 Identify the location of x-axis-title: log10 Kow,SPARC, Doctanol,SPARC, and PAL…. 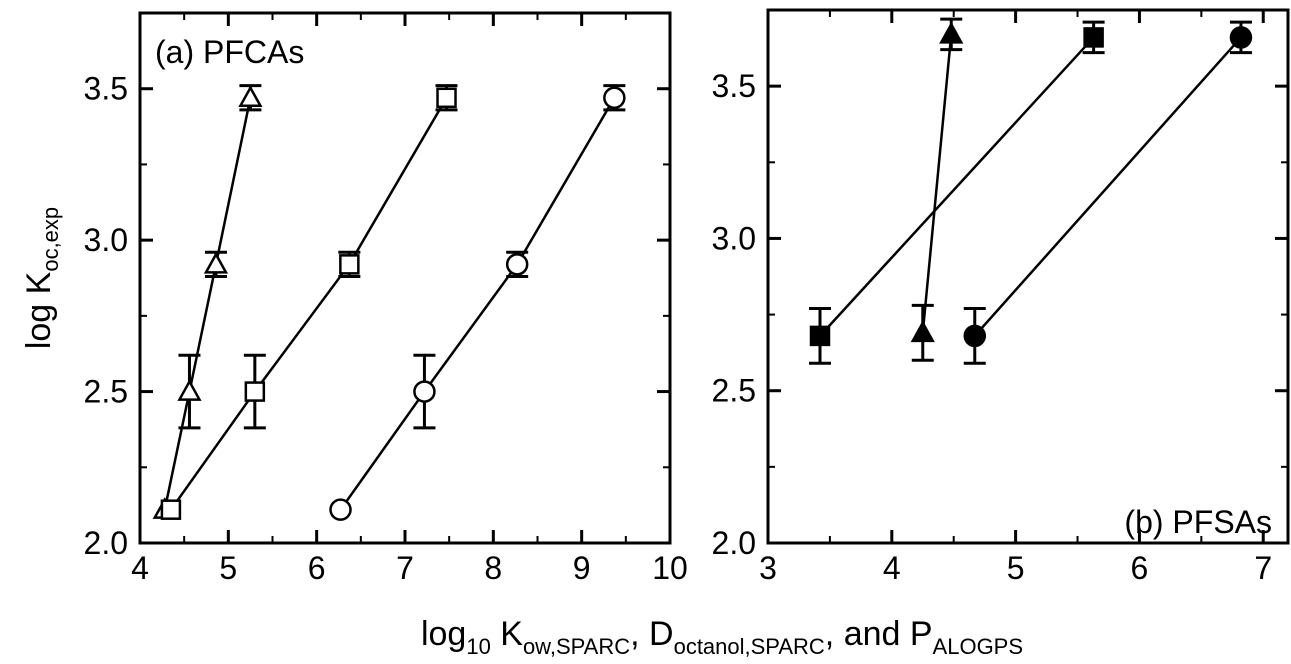
(722, 637).